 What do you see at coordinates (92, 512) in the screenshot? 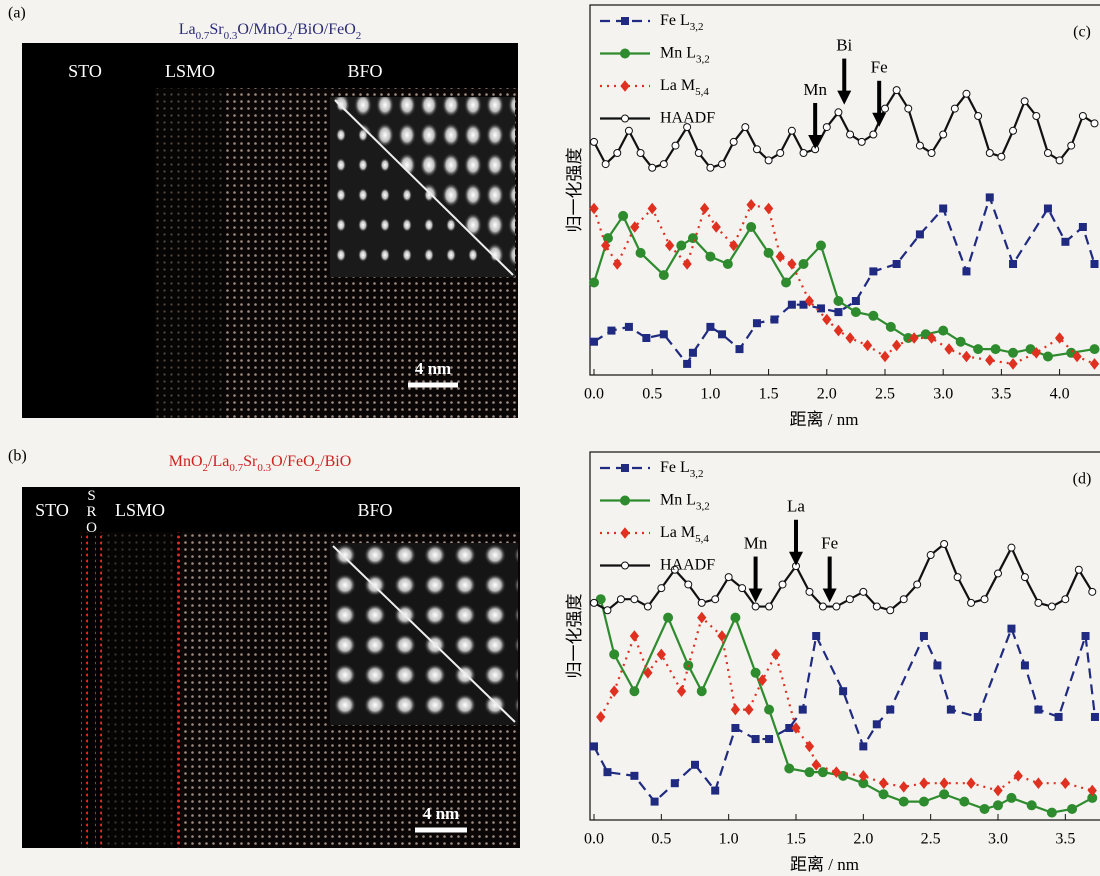
I see `region-label: SRO` at bounding box center [92, 512].